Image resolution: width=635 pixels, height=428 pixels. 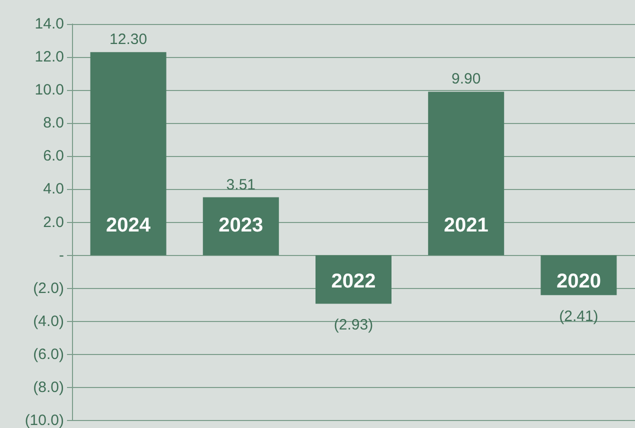 What do you see at coordinates (466, 225) in the screenshot?
I see `x-tick-label: 2021` at bounding box center [466, 225].